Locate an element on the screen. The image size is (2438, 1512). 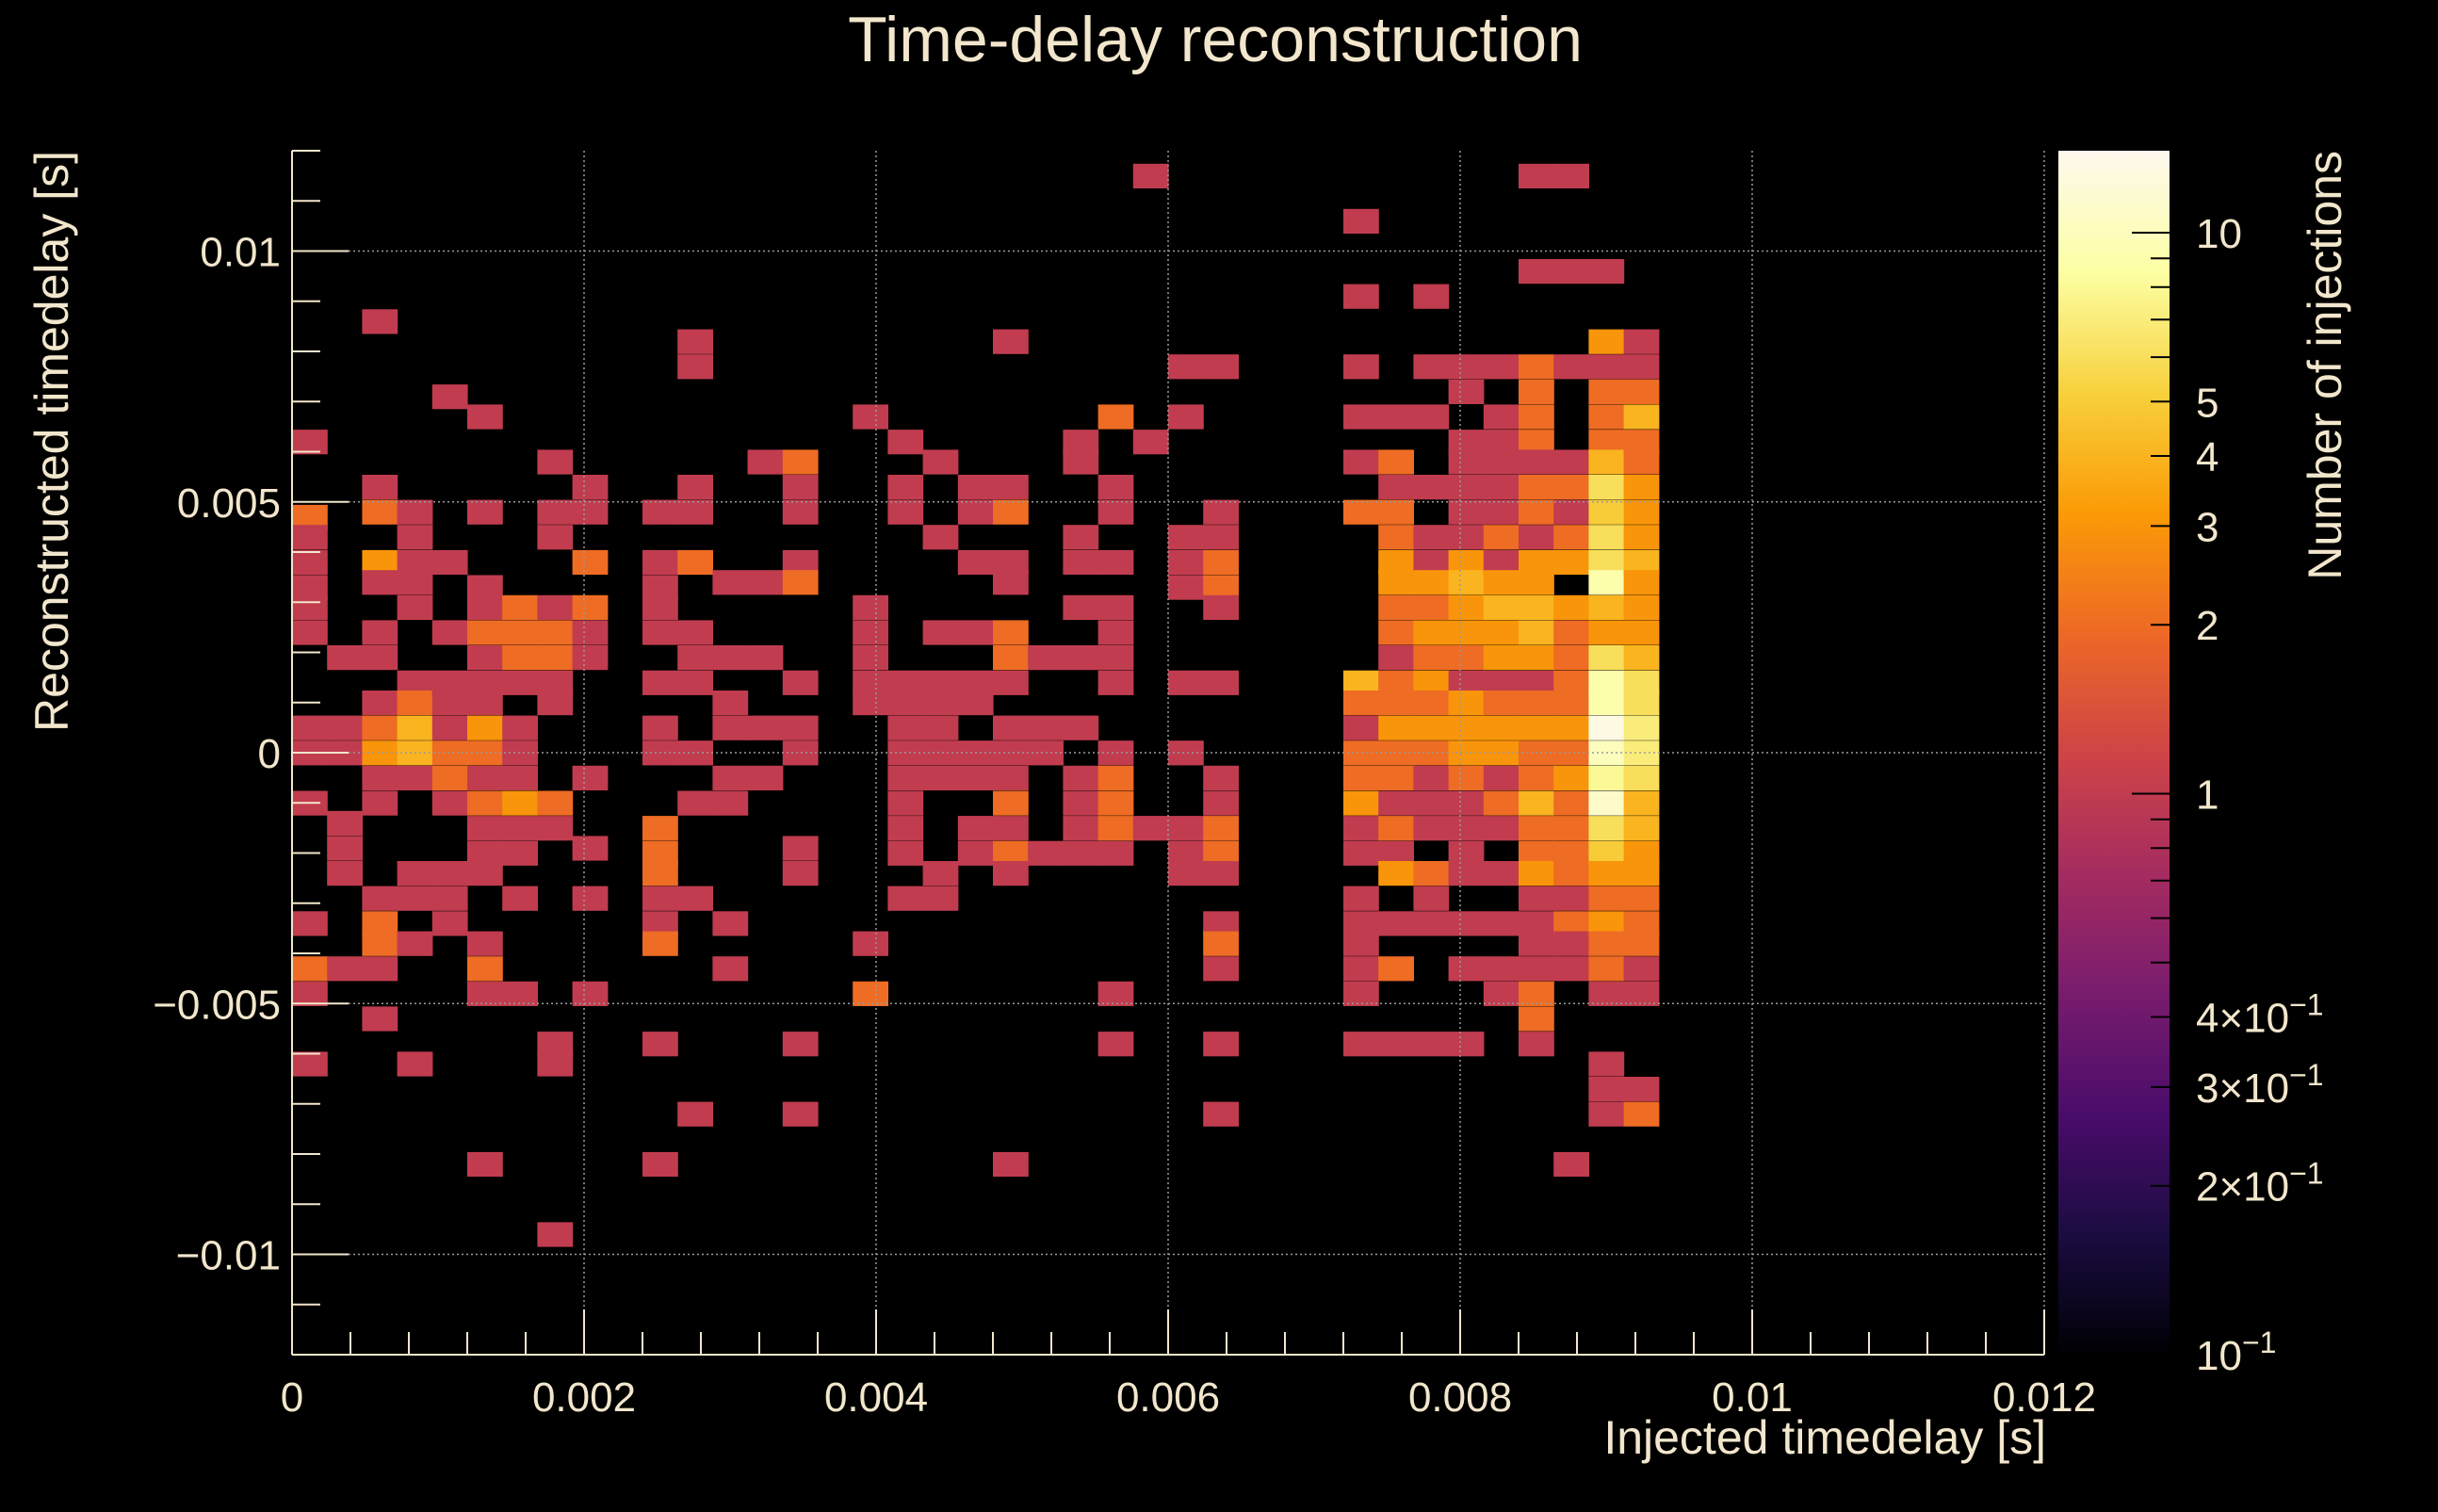
x-tick-label: 0.002 is located at coordinates (584, 1397).